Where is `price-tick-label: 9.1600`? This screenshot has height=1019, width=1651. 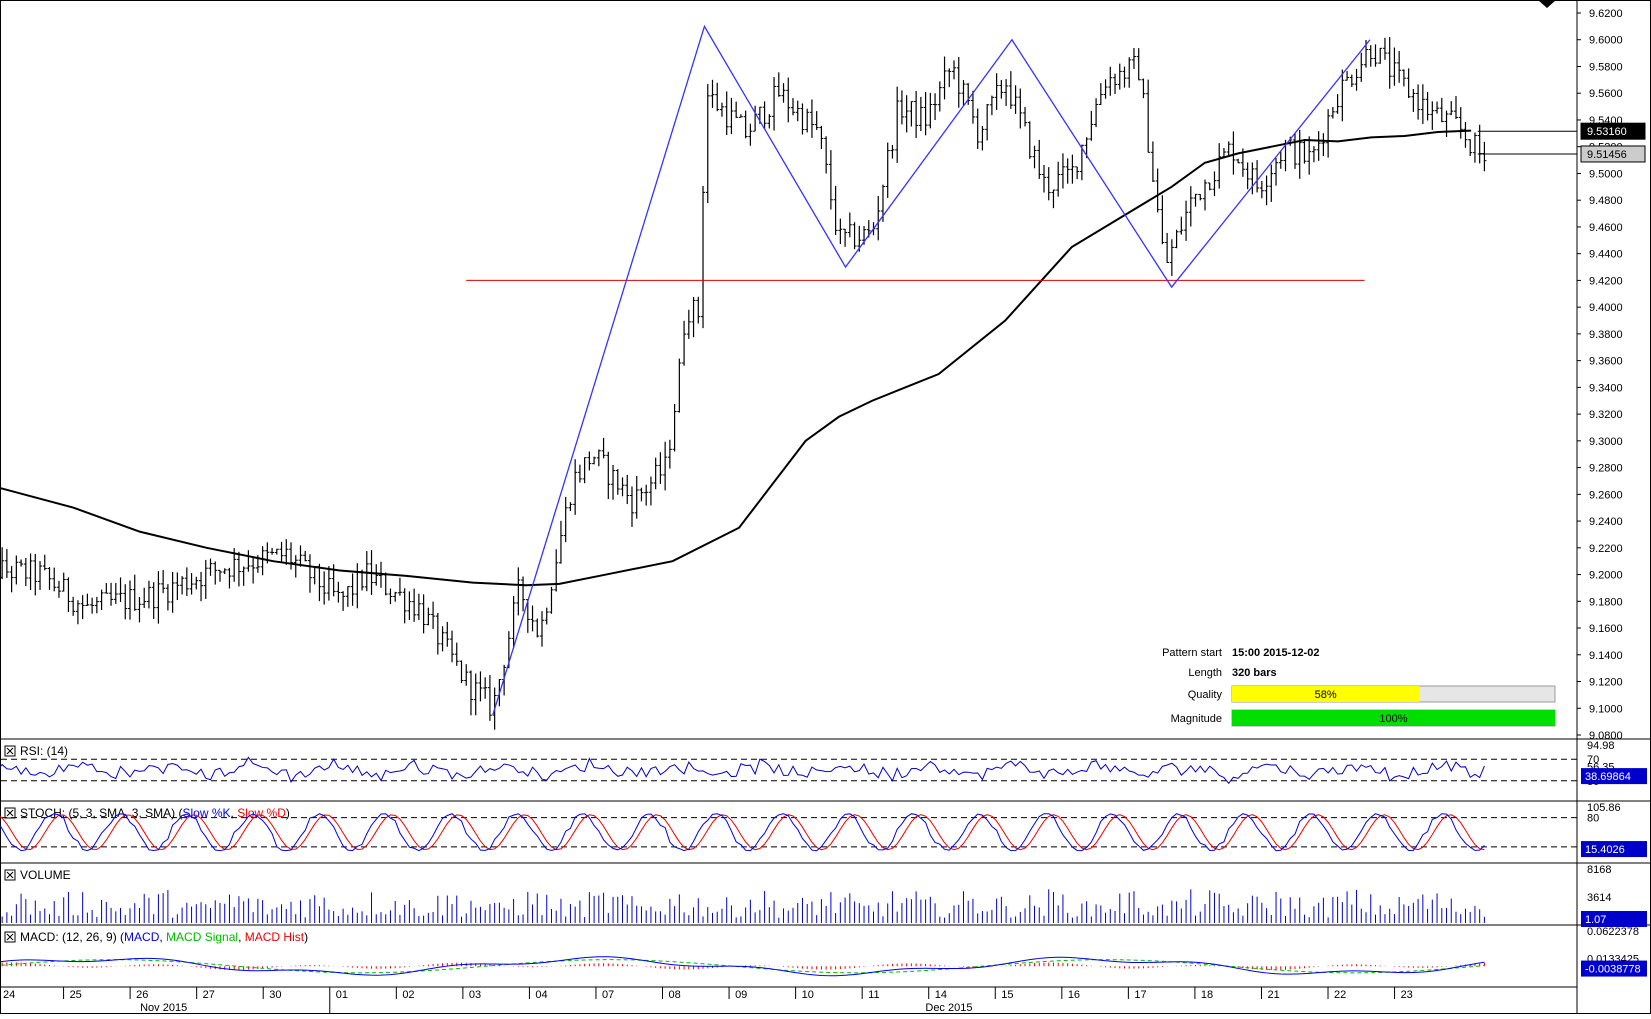 price-tick-label: 9.1600 is located at coordinates (1606, 629).